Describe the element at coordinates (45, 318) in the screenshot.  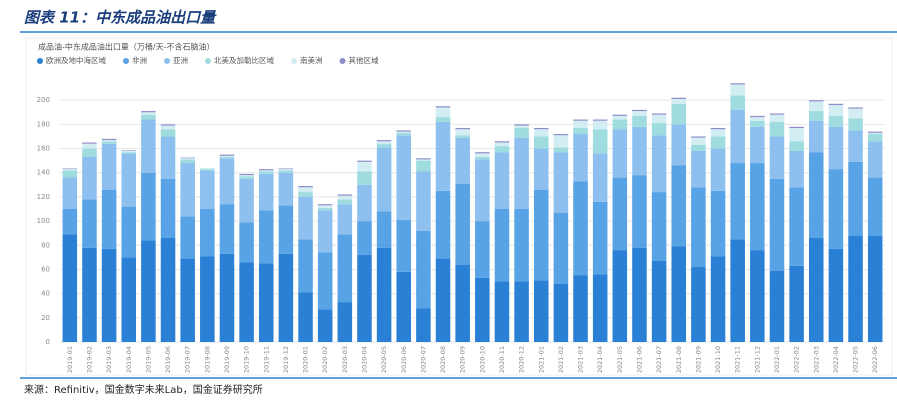
I see `y-tick-label: 20` at that location.